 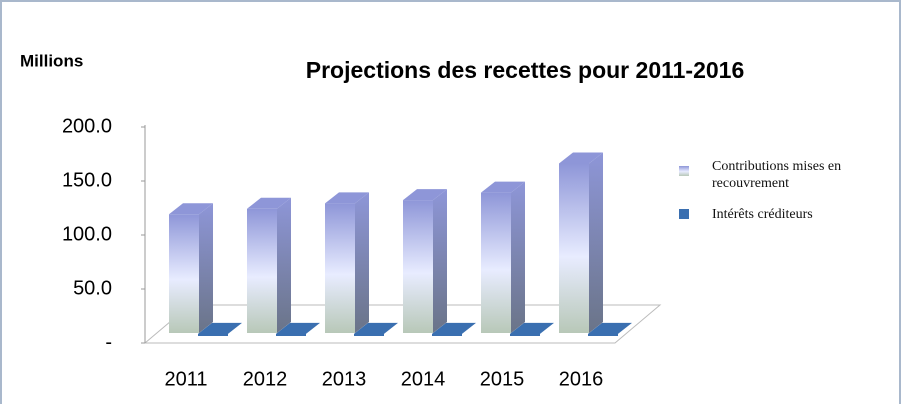 What do you see at coordinates (51, 60) in the screenshot?
I see `y-axis-label: Millions` at bounding box center [51, 60].